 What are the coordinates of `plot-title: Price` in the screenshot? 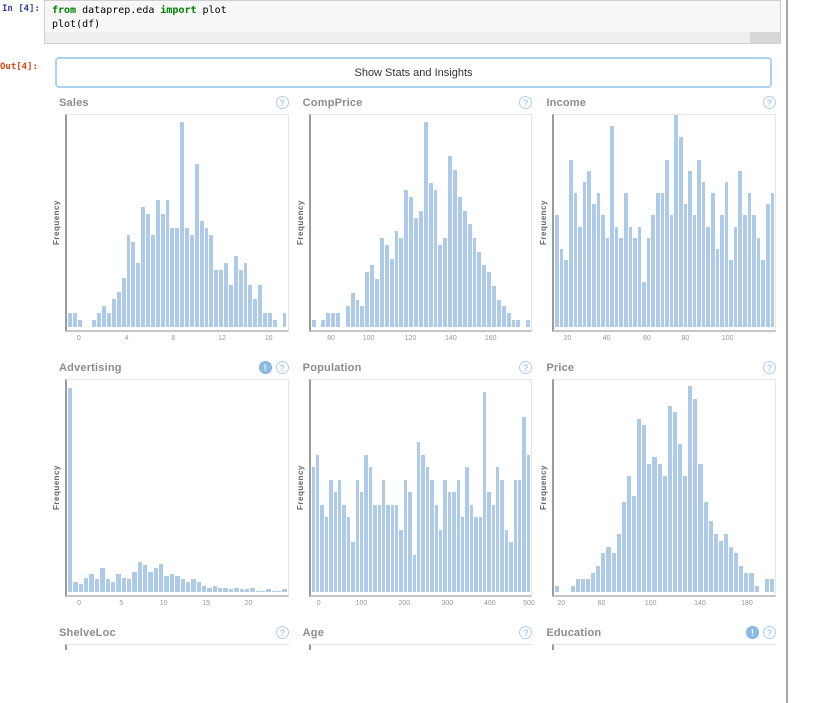 It's located at (560, 367).